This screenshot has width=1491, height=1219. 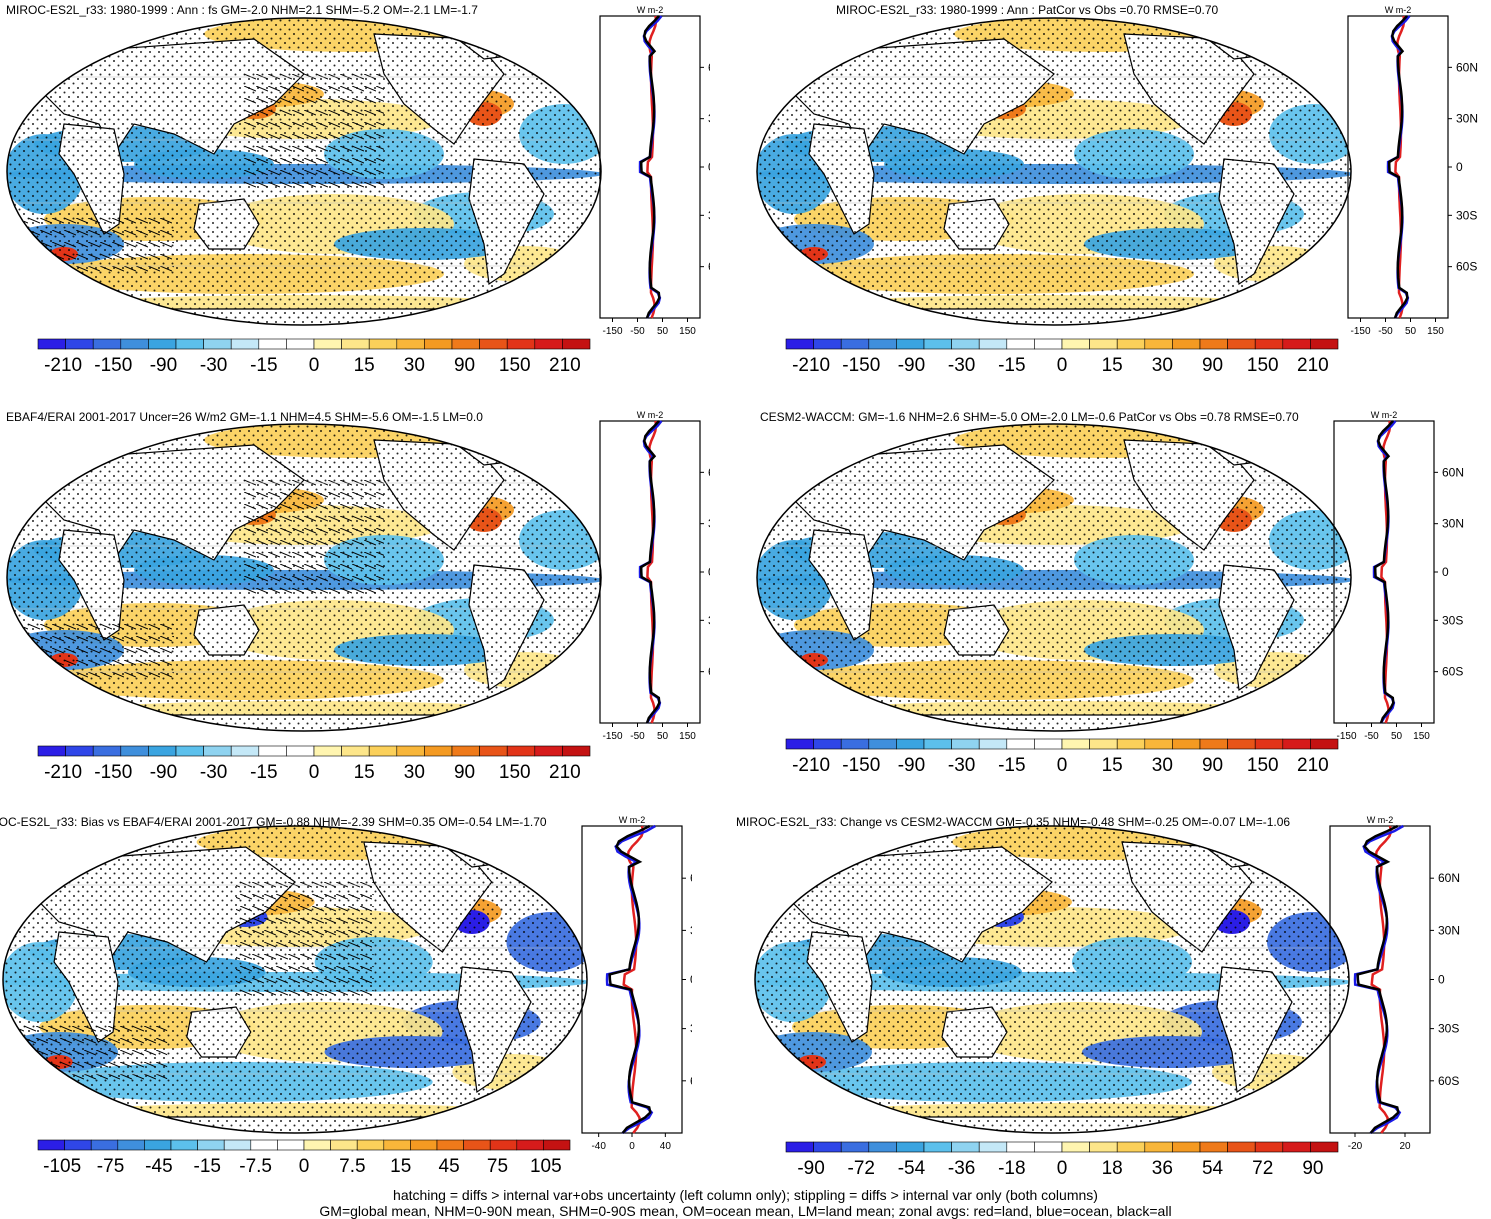 What do you see at coordinates (633, 979) in the screenshot?
I see `zonal-line-land` at bounding box center [633, 979].